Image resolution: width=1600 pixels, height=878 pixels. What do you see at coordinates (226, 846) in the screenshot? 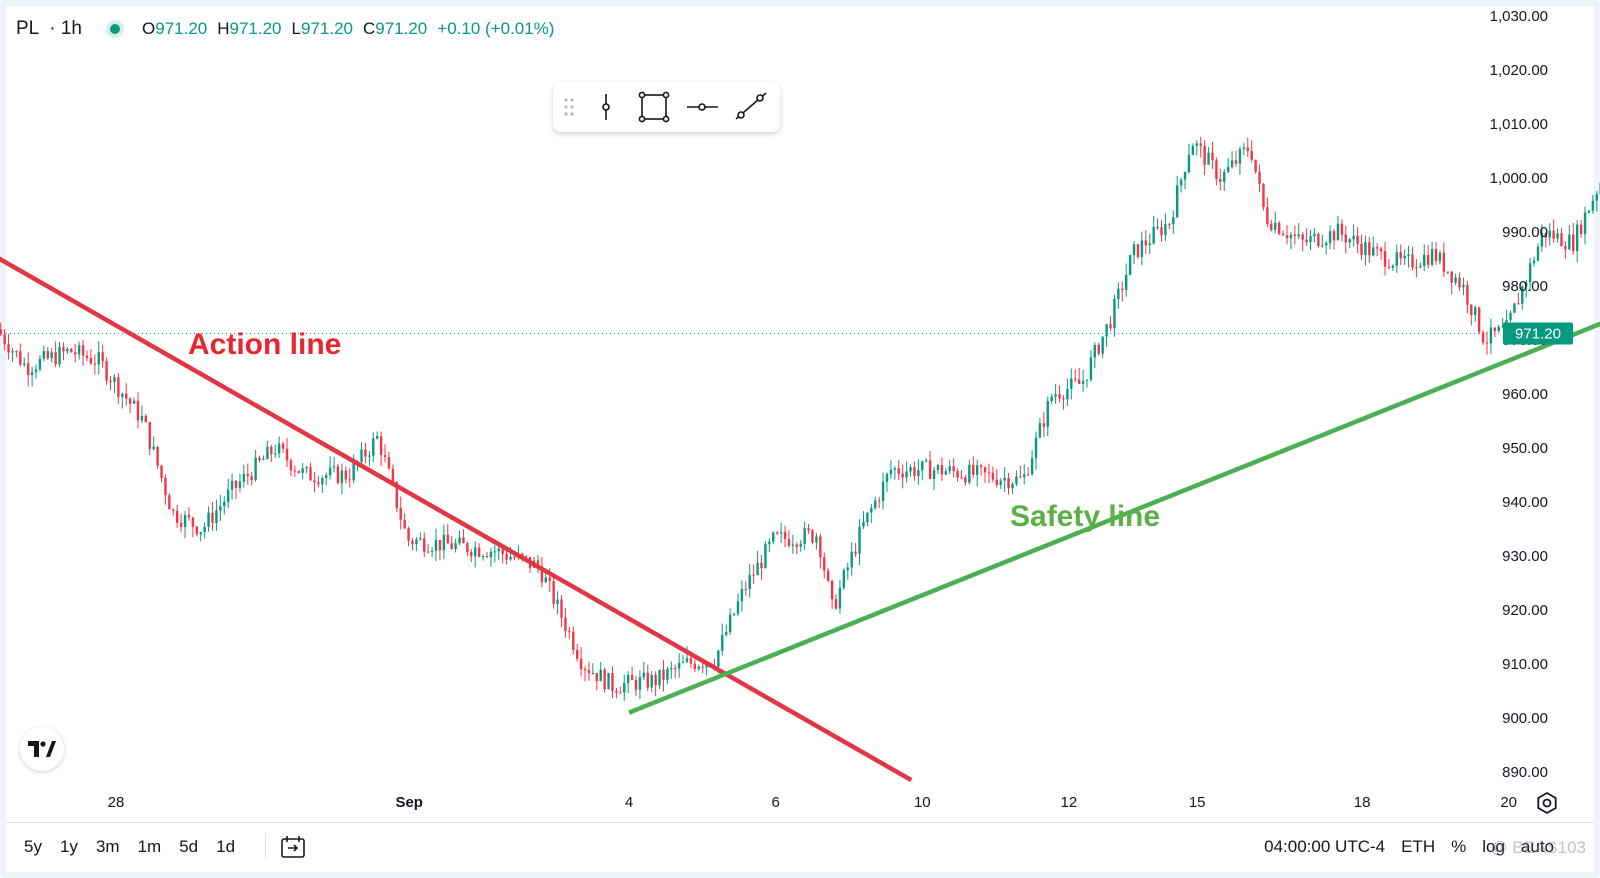
I see `range-1d-button: 1d` at bounding box center [226, 846].